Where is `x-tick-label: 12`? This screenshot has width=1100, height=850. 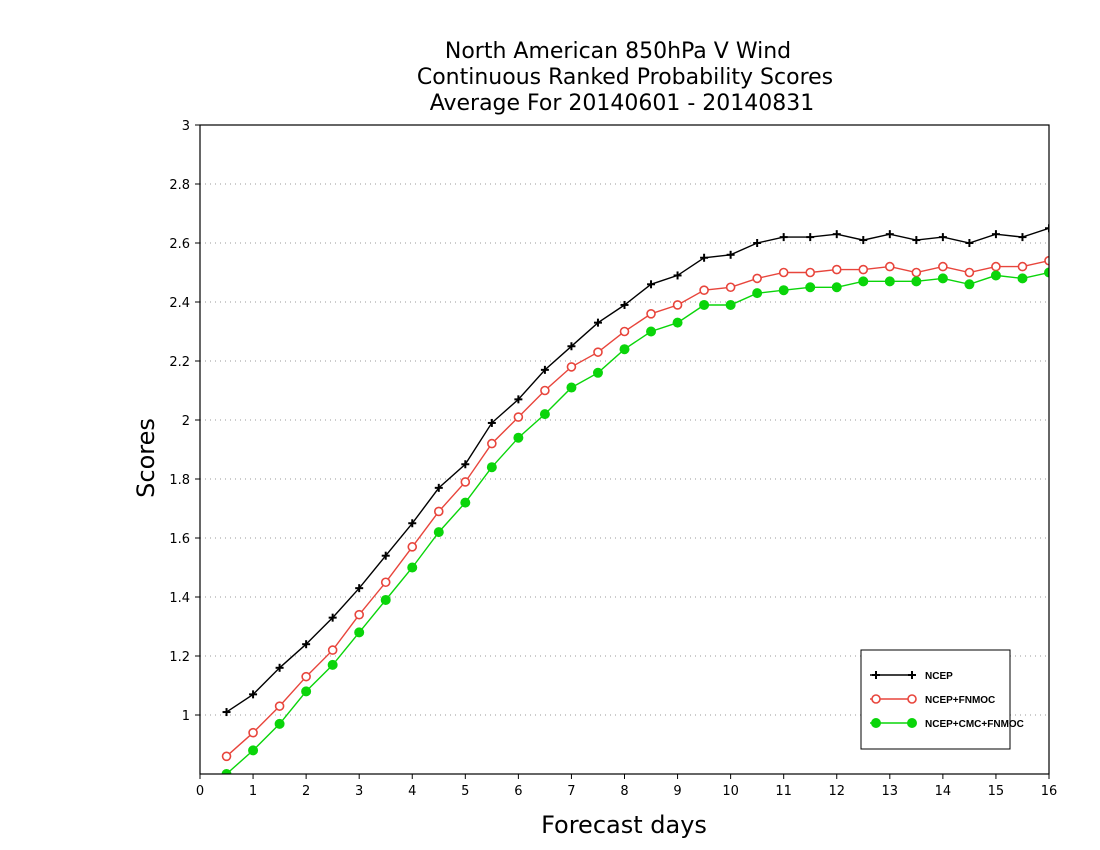
x-tick-label: 12 is located at coordinates (836, 791).